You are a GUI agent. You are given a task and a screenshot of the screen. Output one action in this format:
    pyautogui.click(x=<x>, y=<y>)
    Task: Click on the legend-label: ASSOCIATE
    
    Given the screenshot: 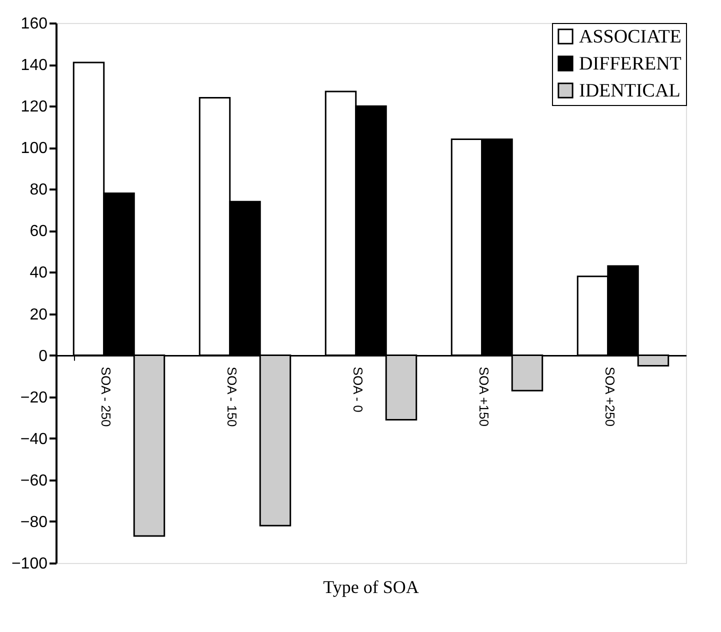 What is the action you would take?
    pyautogui.click(x=630, y=37)
    